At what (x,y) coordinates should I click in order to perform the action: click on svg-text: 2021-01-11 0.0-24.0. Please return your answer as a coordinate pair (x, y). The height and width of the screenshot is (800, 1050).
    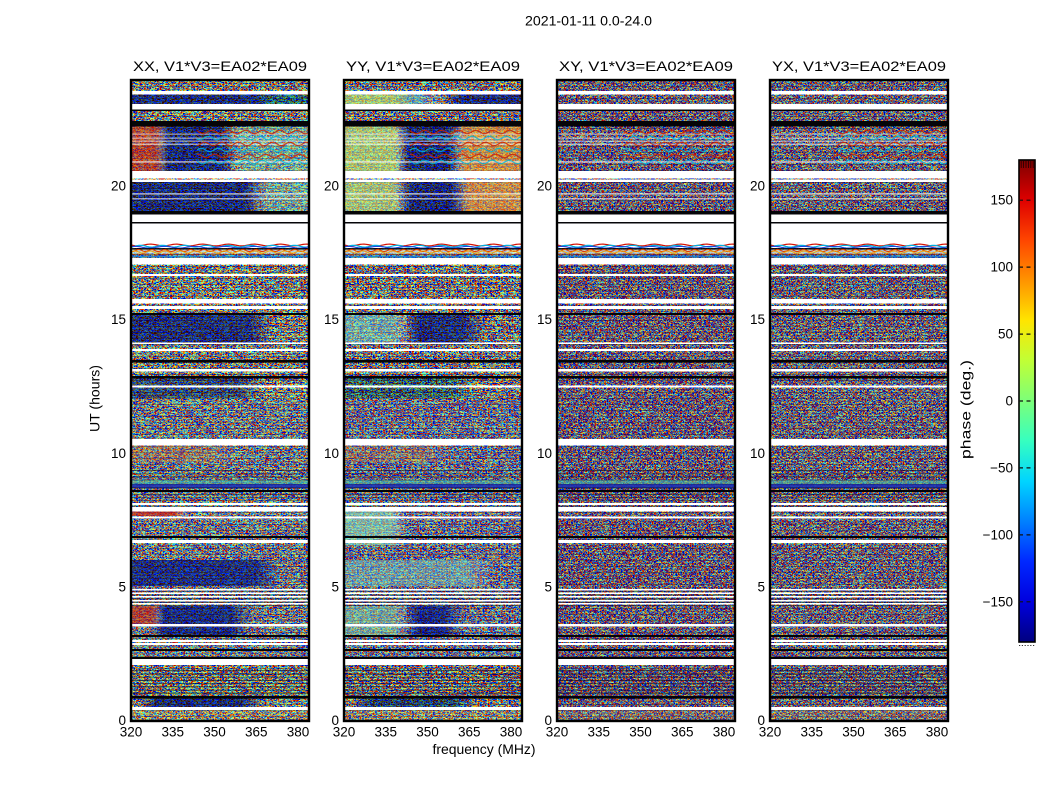
    Looking at the image, I should click on (588, 21).